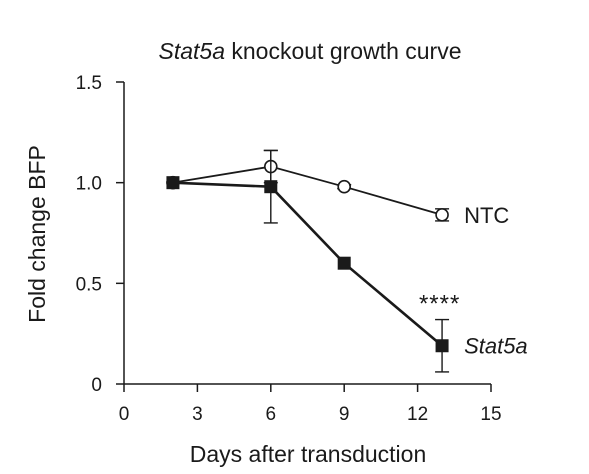  What do you see at coordinates (308, 454) in the screenshot?
I see `x-axis-label: Days after transduction` at bounding box center [308, 454].